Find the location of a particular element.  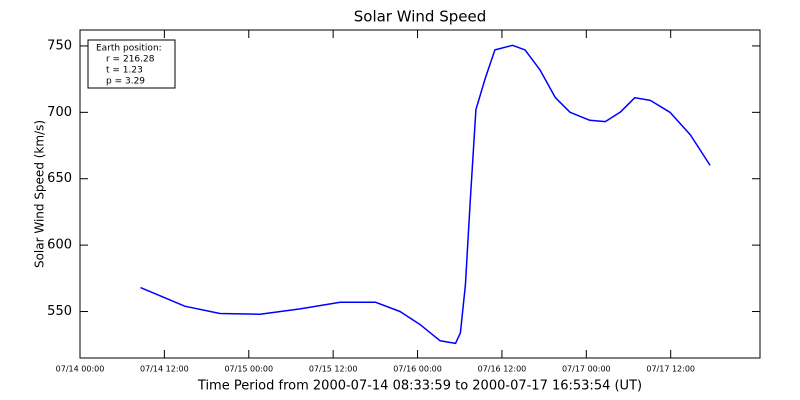

annotation-box is located at coordinates (131, 64).